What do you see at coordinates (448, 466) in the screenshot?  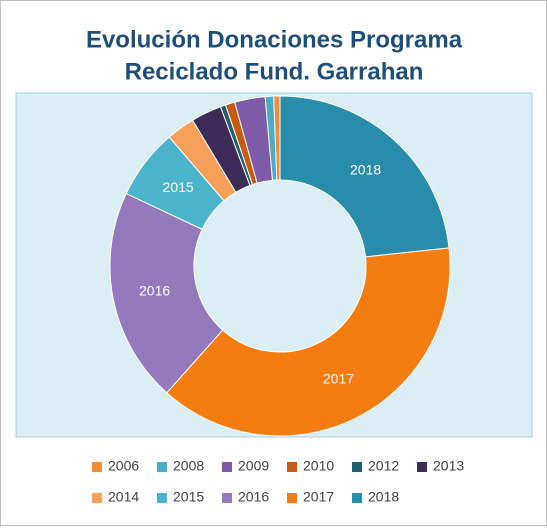 I see `legend-label: 2013` at bounding box center [448, 466].